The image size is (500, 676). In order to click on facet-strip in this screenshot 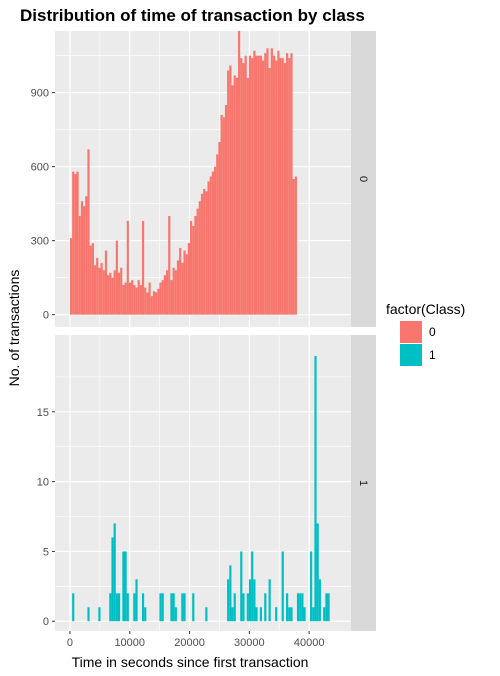, I will do `click(363, 179)`.